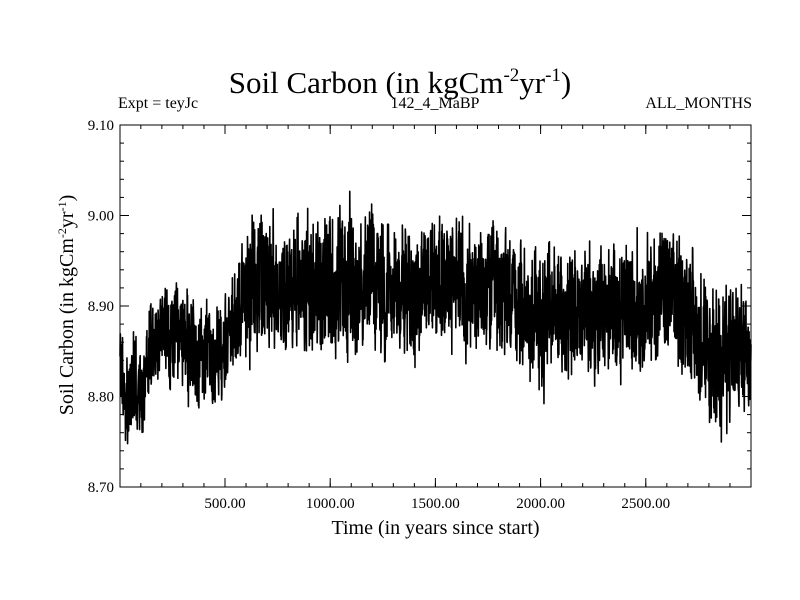 This screenshot has height=600, width=800. I want to click on y-tick-label: 8.90, so click(101, 307).